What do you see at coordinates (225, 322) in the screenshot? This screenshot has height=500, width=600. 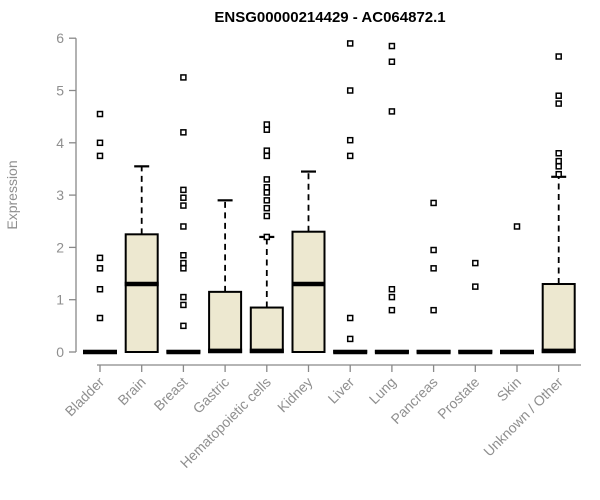 I see `box-gastric` at bounding box center [225, 322].